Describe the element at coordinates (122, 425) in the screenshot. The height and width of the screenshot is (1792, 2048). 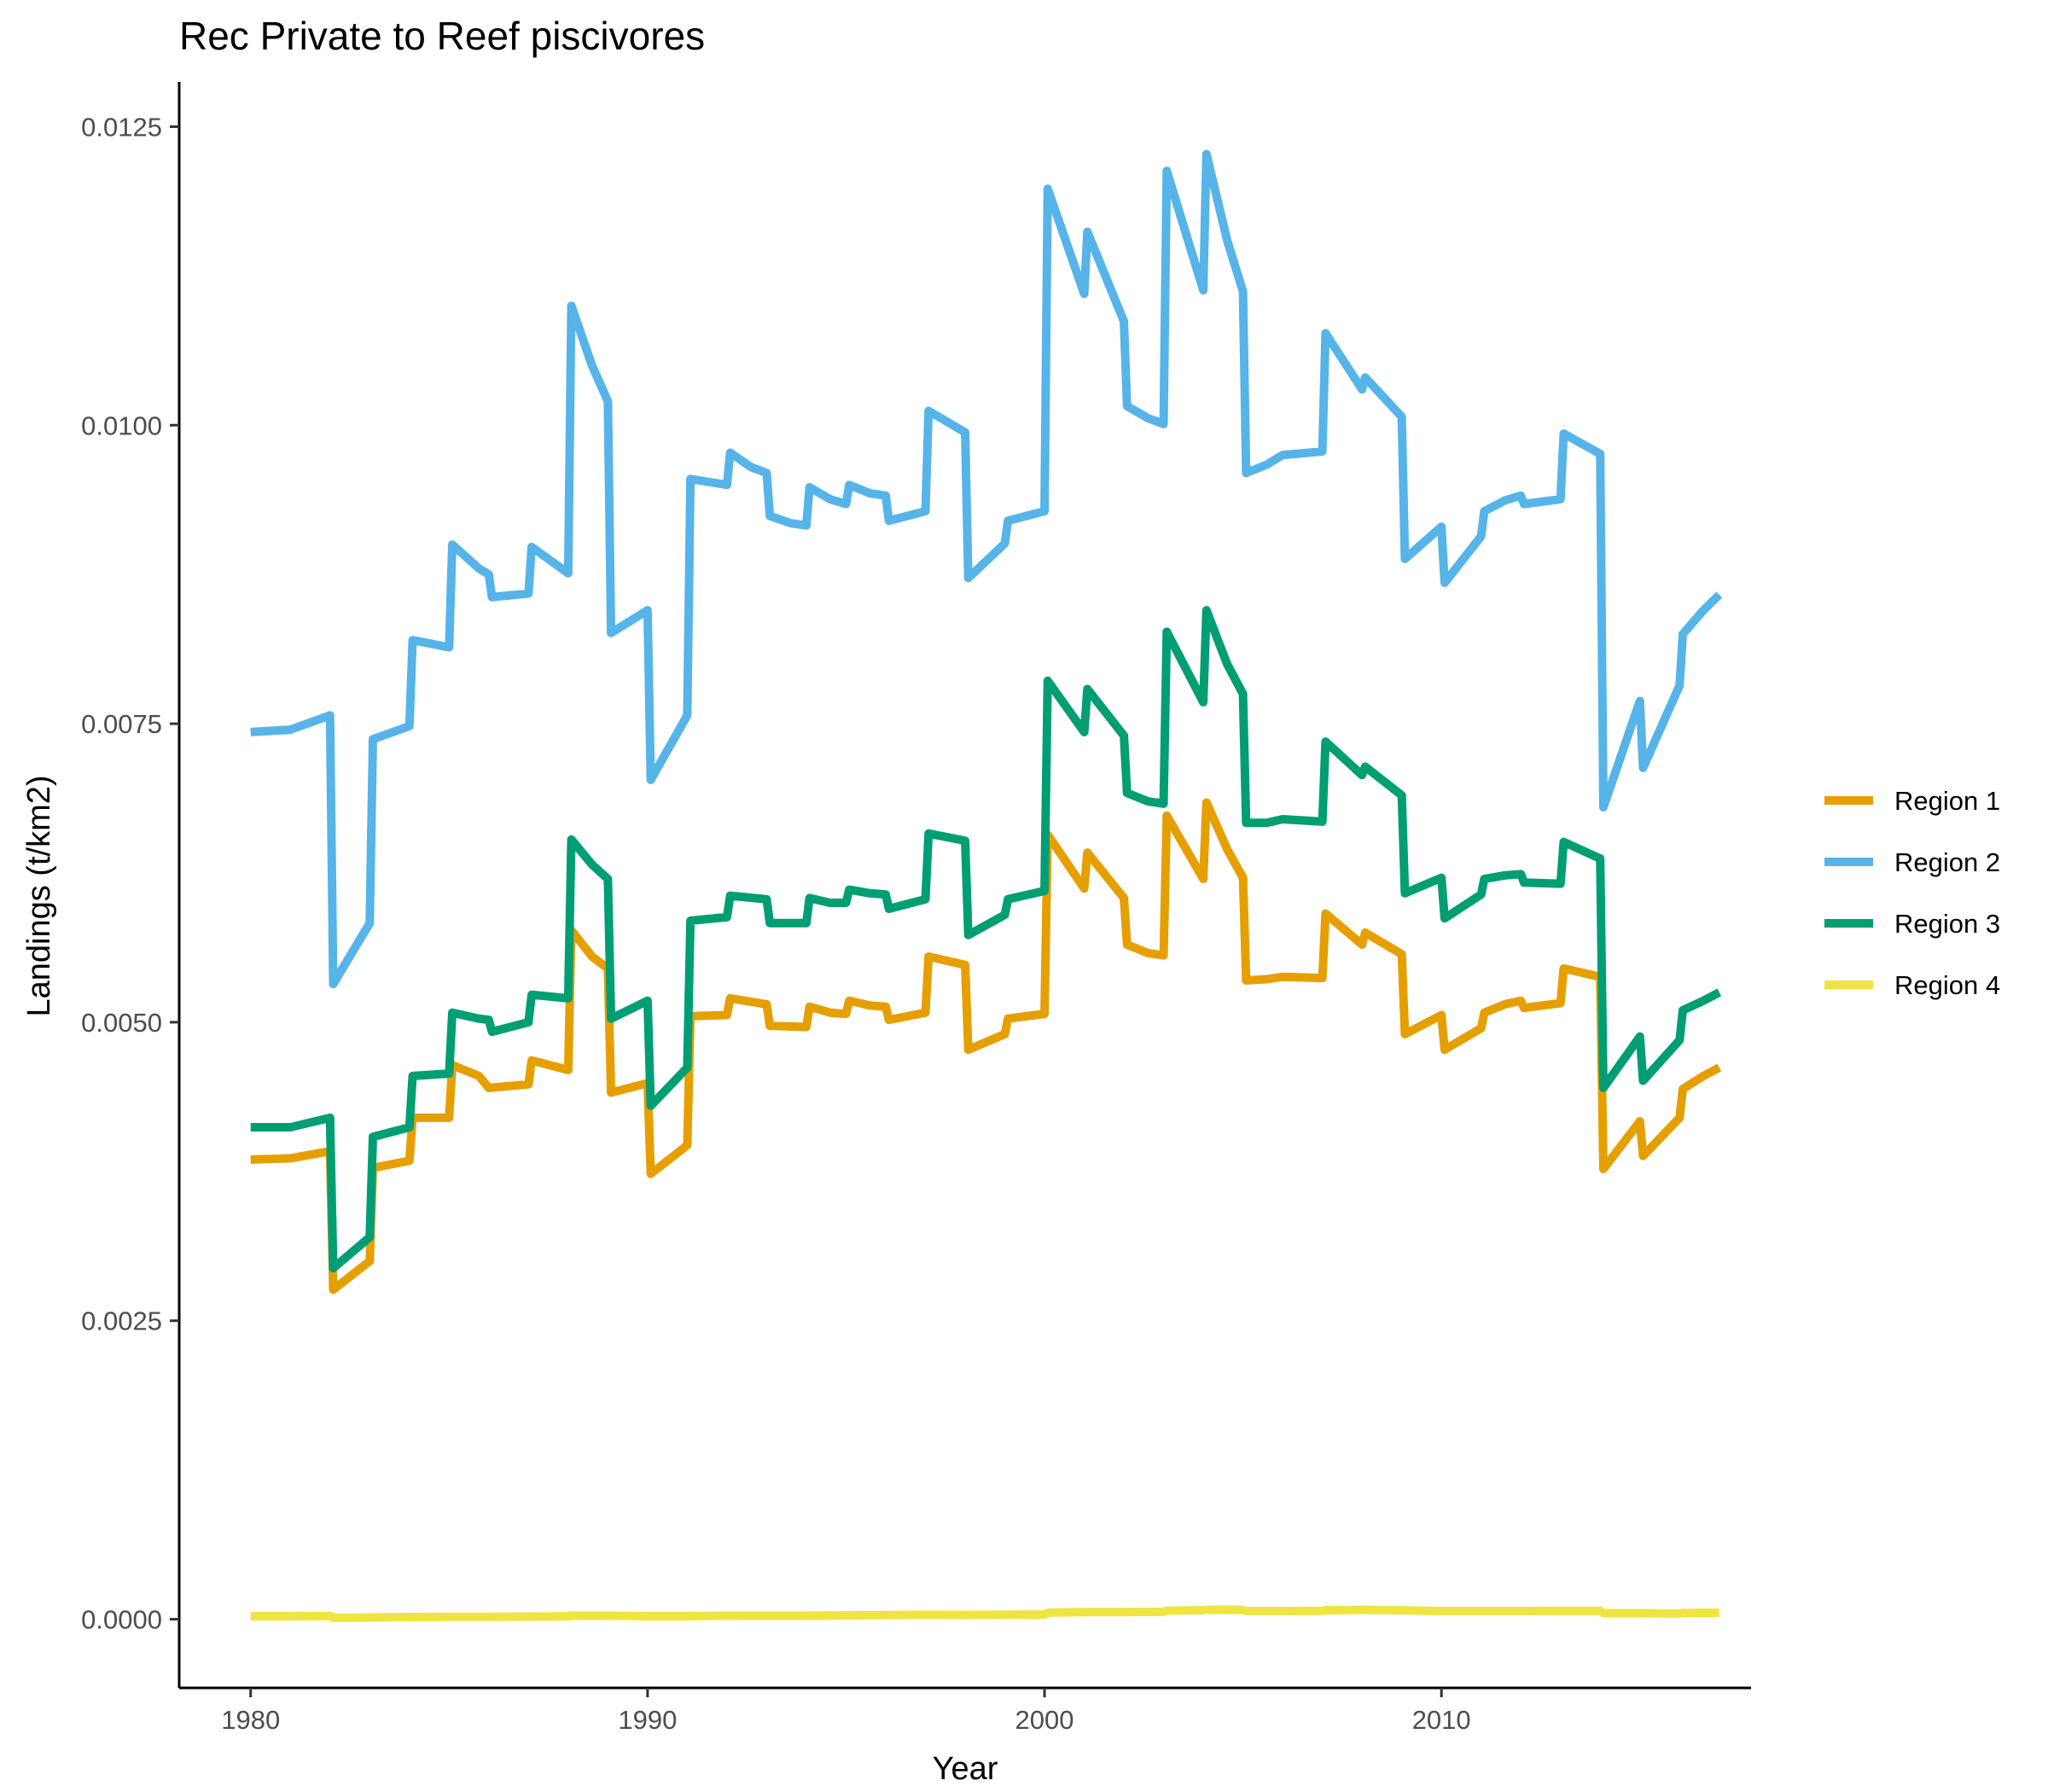
I see `y-tick-label: 0.0100` at that location.